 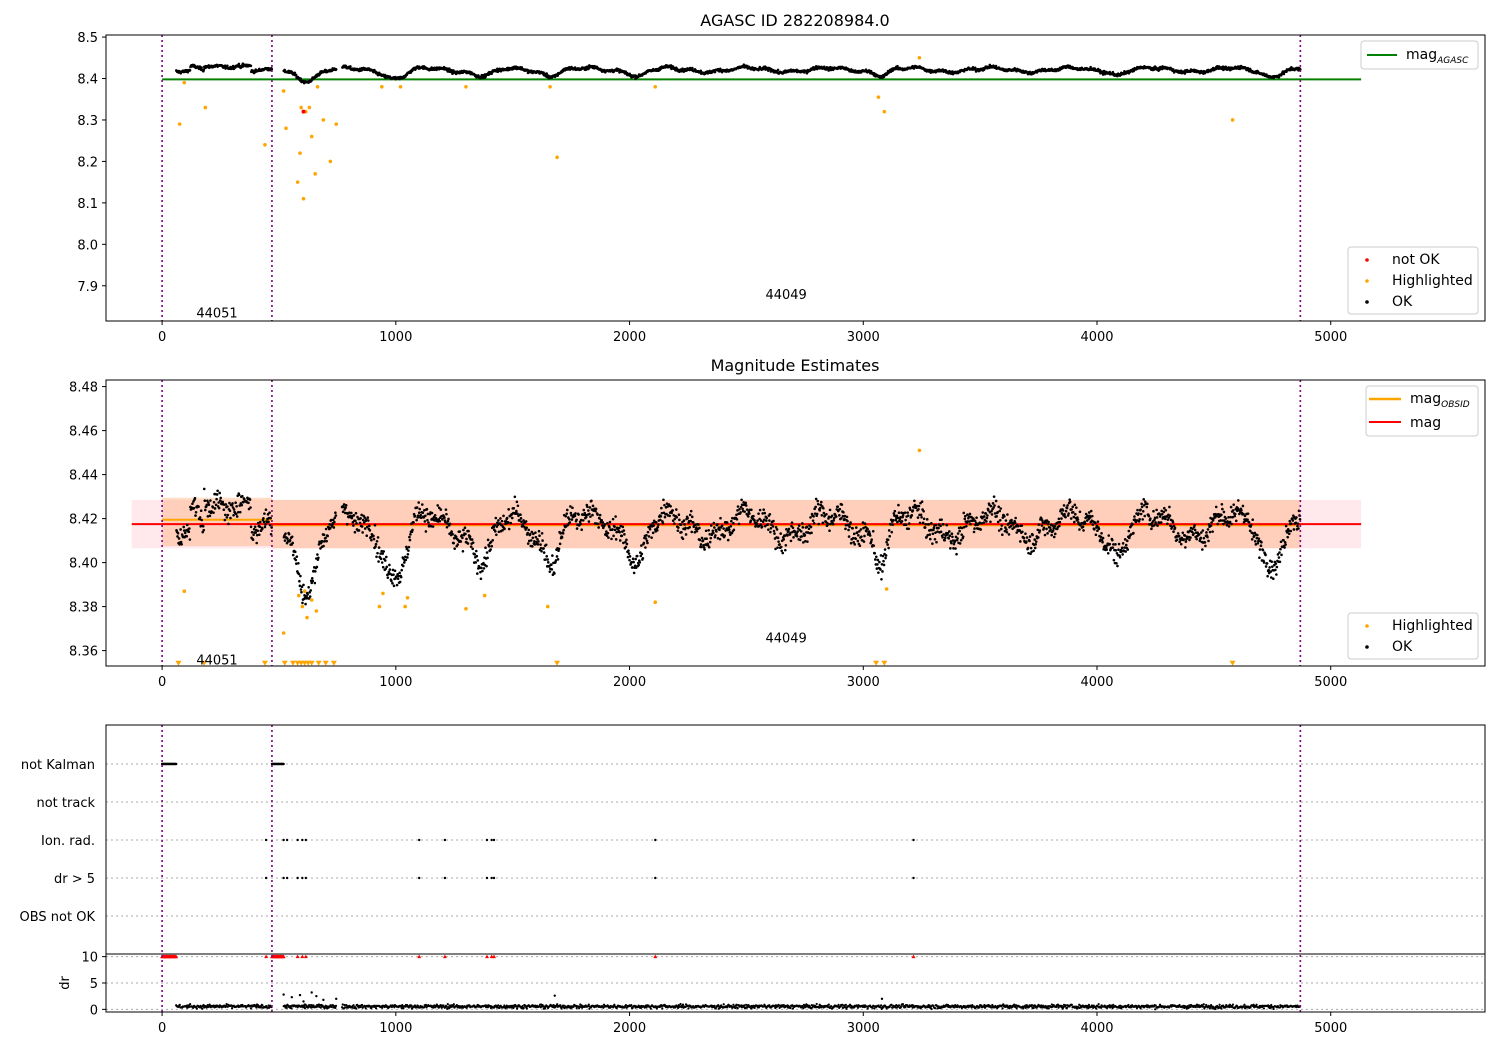 I want to click on legend-ok: OK, so click(x=1402, y=302).